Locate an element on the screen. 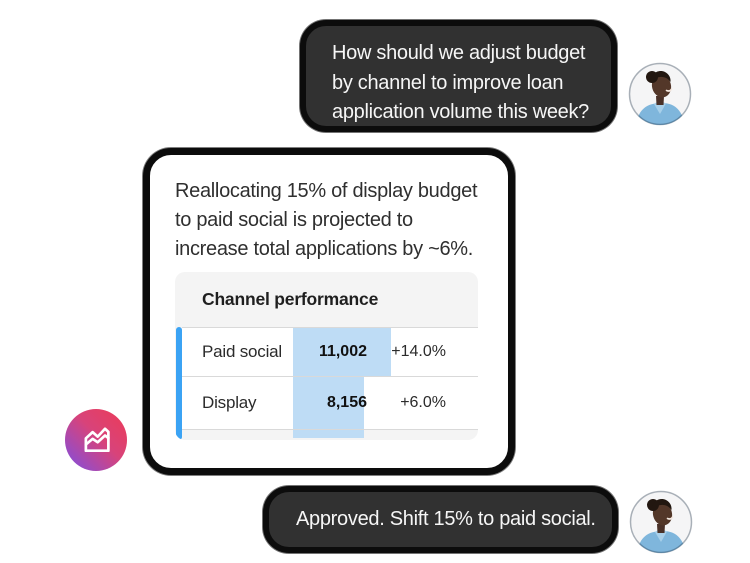 Image resolution: width=750 pixels, height=563 pixels. channel-change: +14.0% is located at coordinates (418, 351).